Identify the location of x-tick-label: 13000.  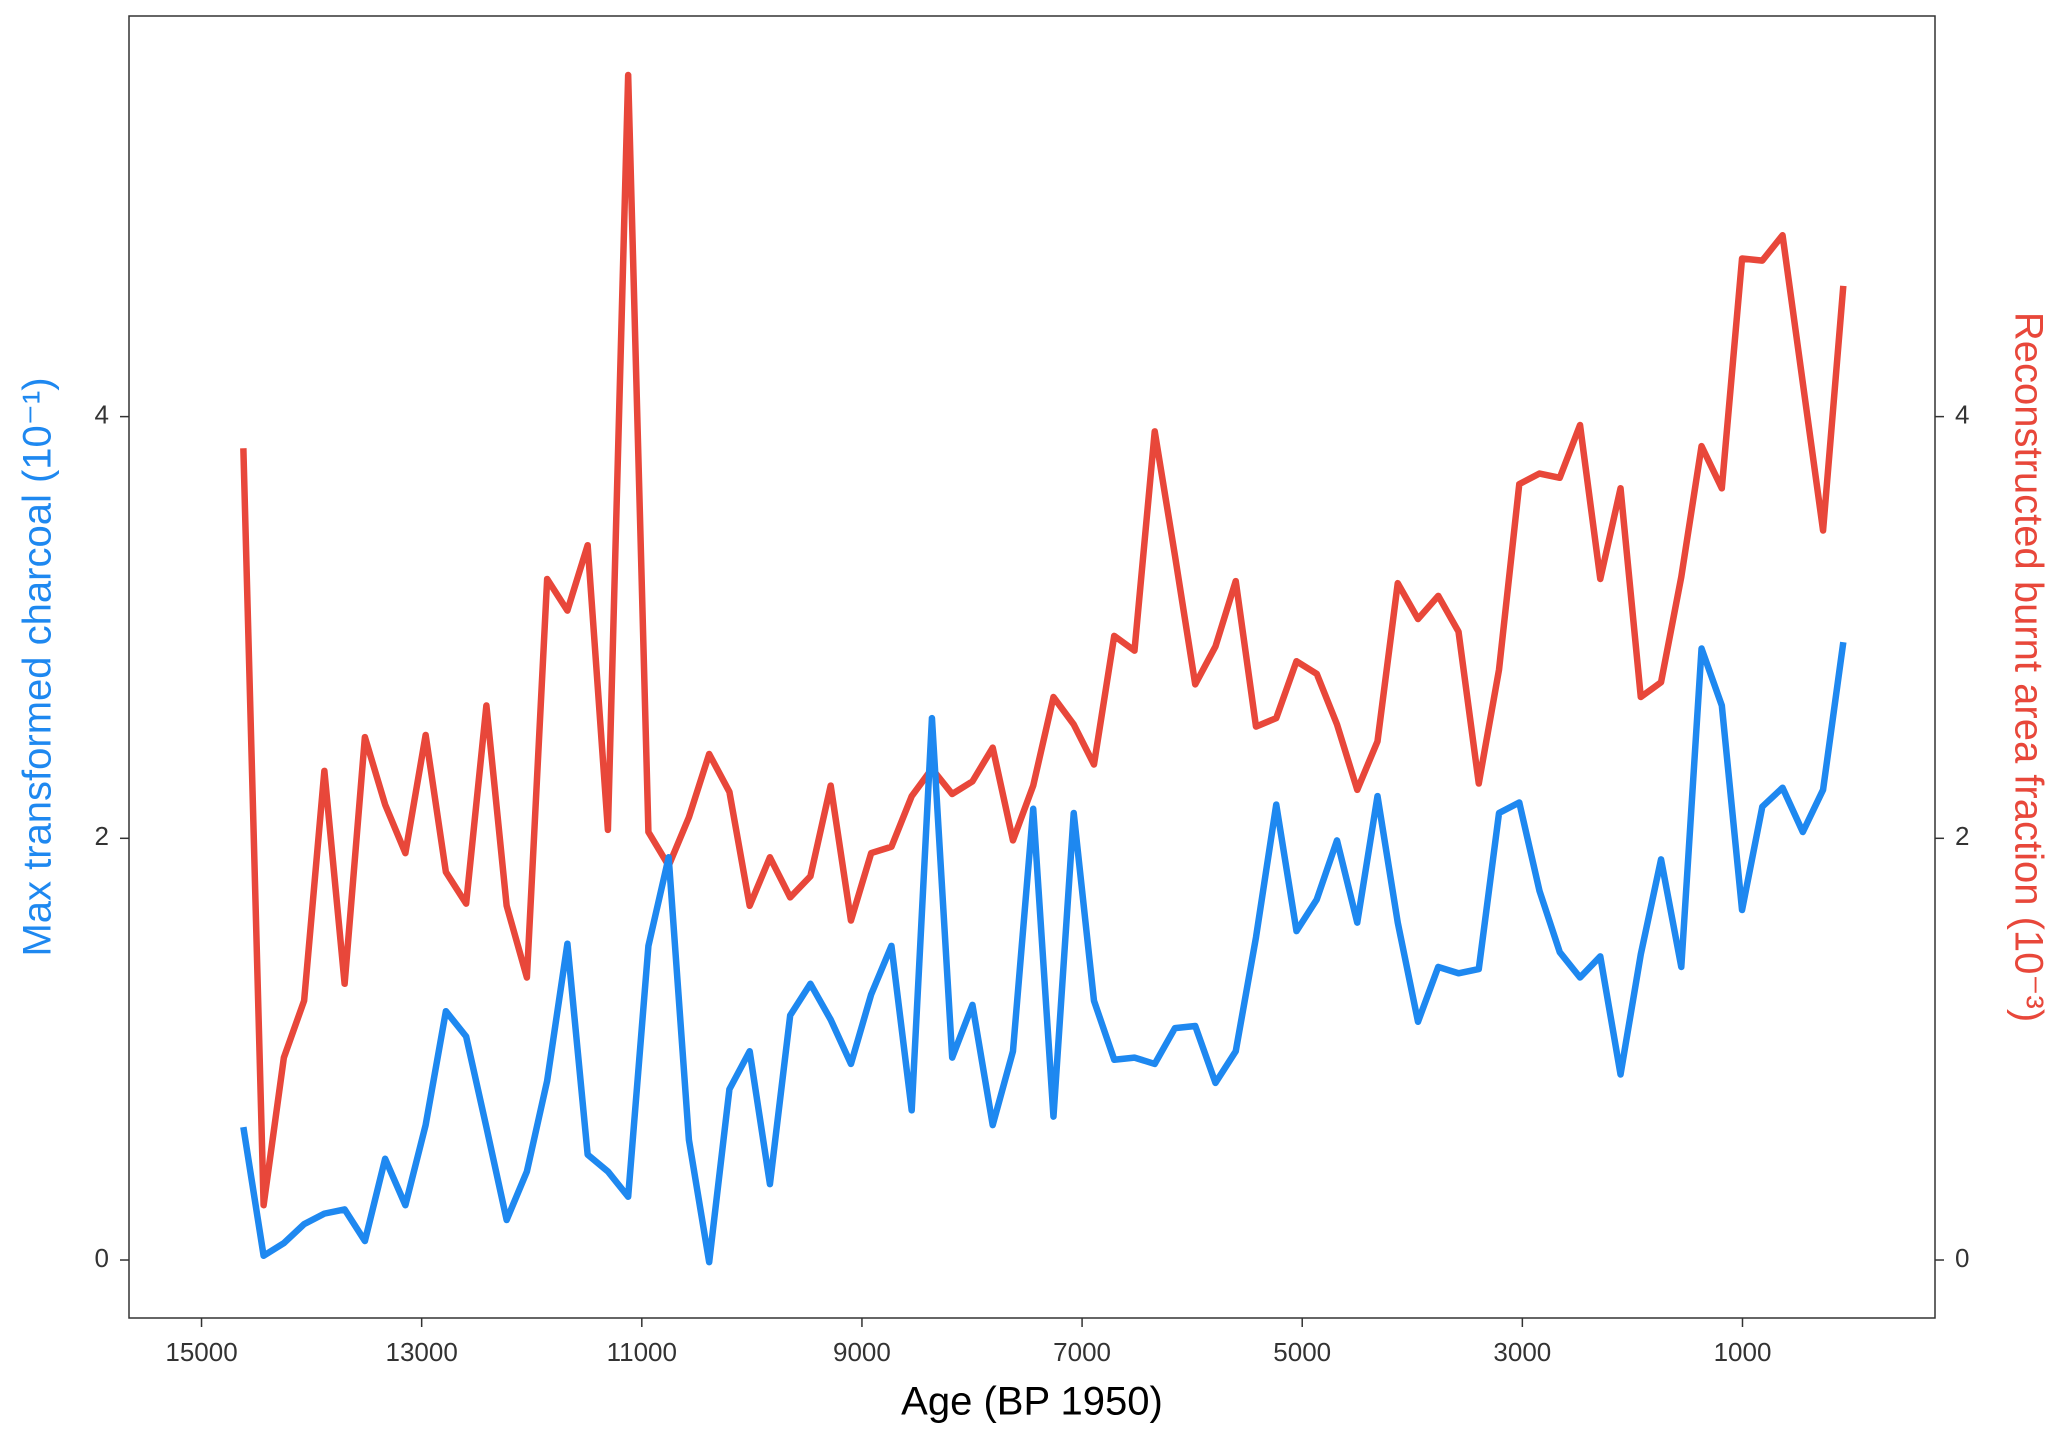
(422, 1352).